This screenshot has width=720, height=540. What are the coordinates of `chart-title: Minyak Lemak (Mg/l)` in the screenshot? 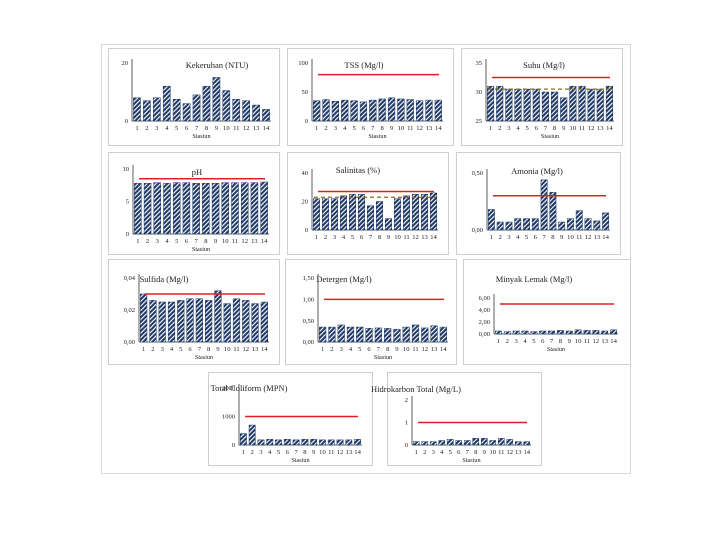 It's located at (534, 279).